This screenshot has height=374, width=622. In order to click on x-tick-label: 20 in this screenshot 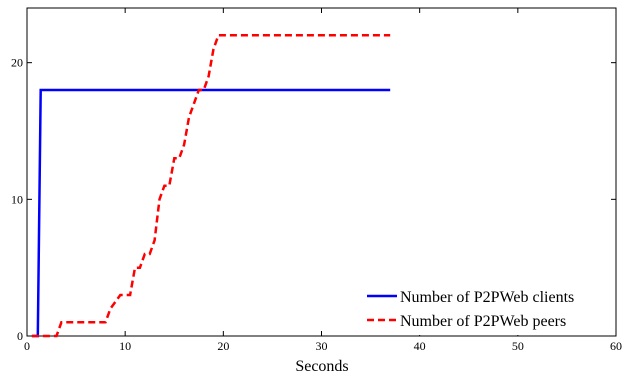, I will do `click(223, 346)`.